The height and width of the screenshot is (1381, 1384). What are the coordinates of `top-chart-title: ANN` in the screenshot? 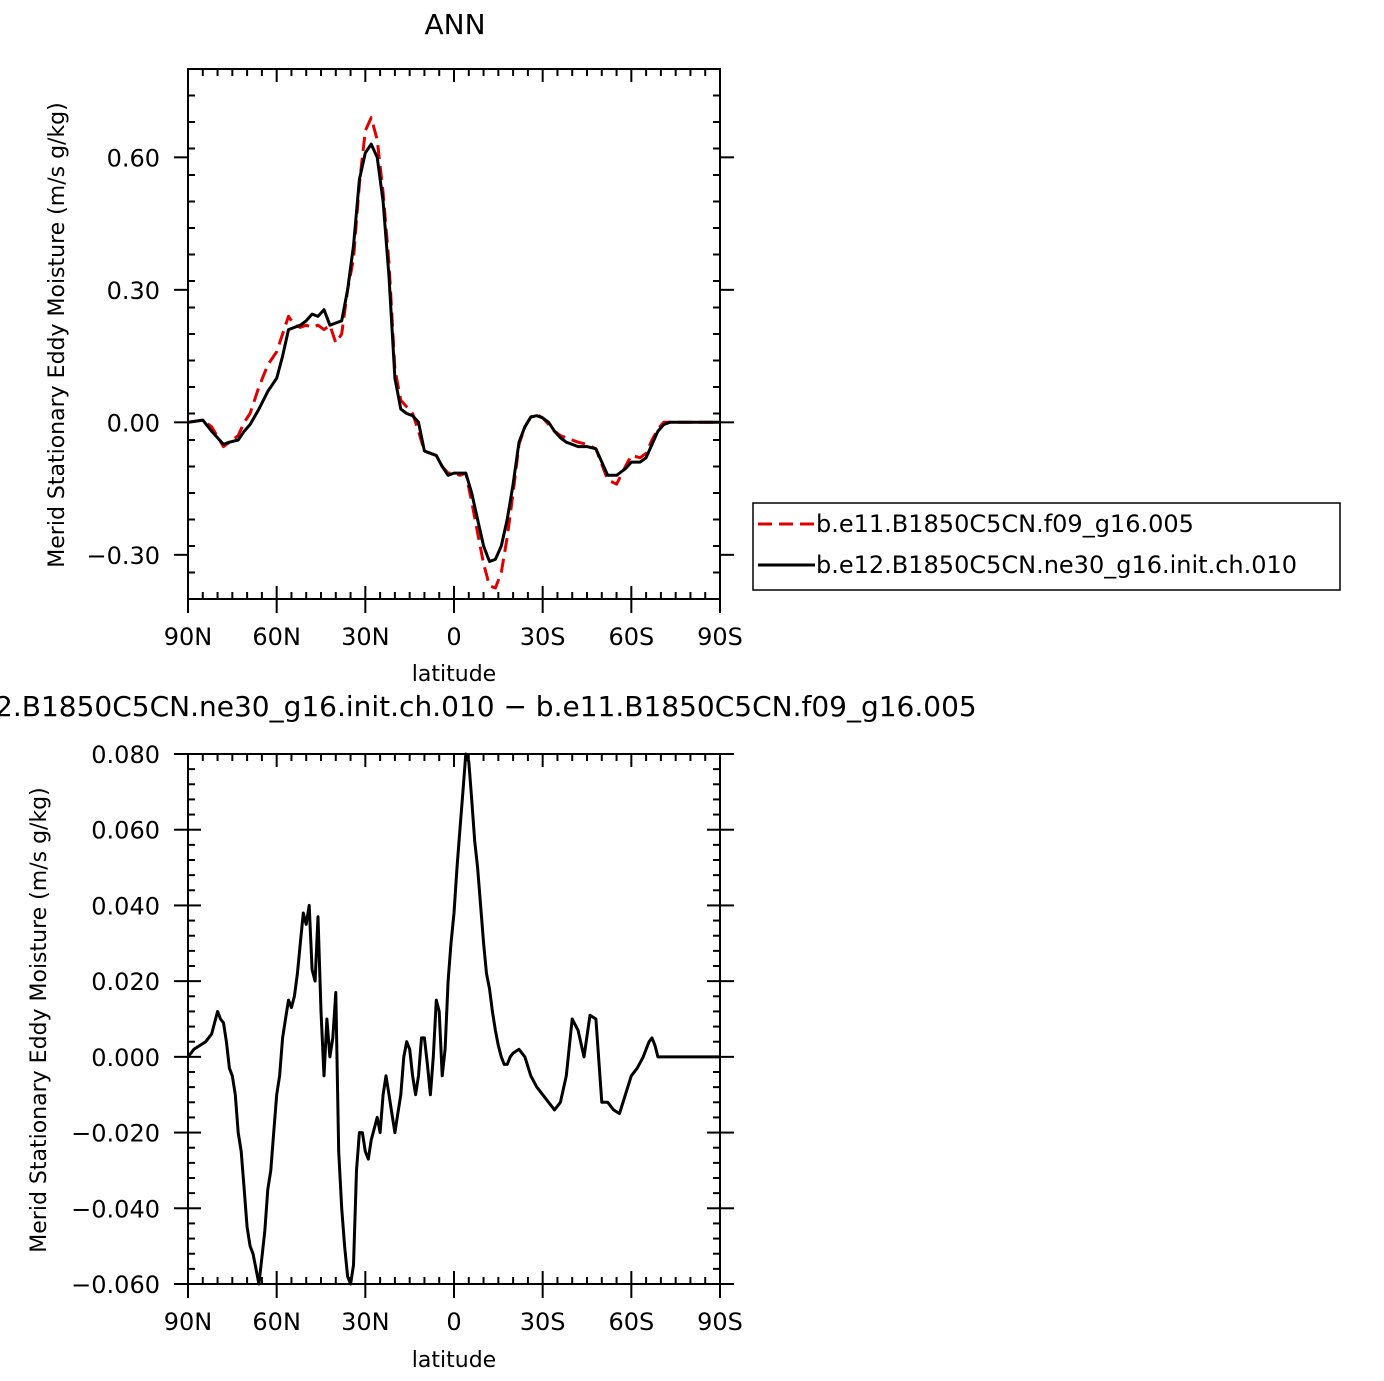 It's located at (454, 24).